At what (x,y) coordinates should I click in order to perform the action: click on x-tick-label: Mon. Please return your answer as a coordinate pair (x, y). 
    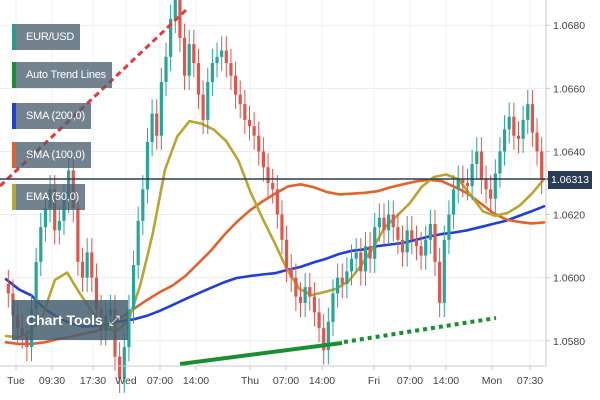
    Looking at the image, I should click on (492, 381).